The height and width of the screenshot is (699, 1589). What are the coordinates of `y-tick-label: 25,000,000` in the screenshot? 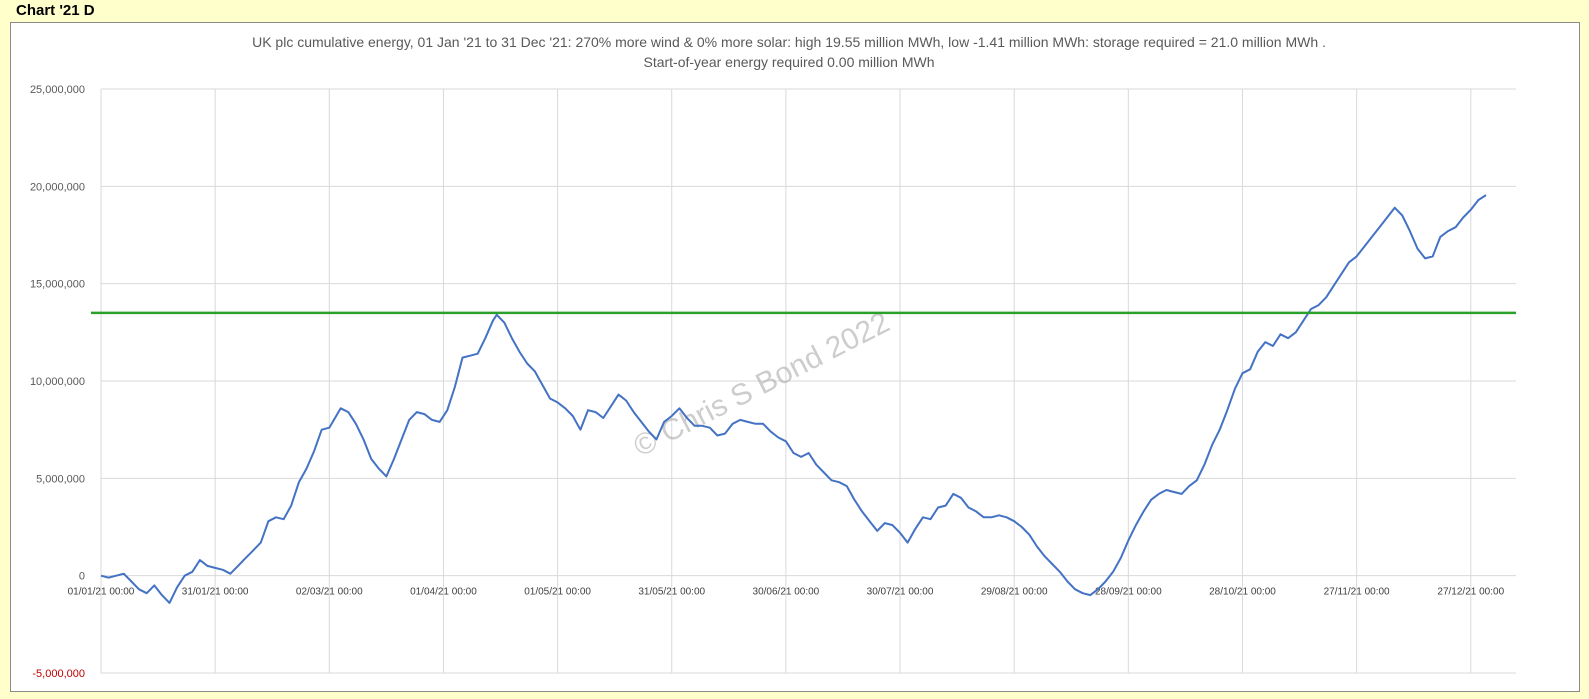 It's located at (57, 90).